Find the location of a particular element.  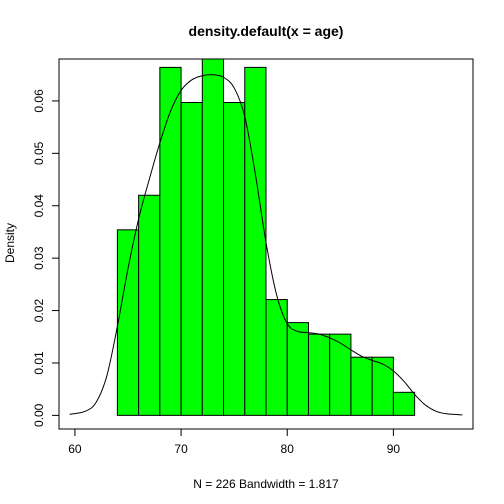

x-axis-label: N = 226 Bandwidth = 1.817 is located at coordinates (266, 484).